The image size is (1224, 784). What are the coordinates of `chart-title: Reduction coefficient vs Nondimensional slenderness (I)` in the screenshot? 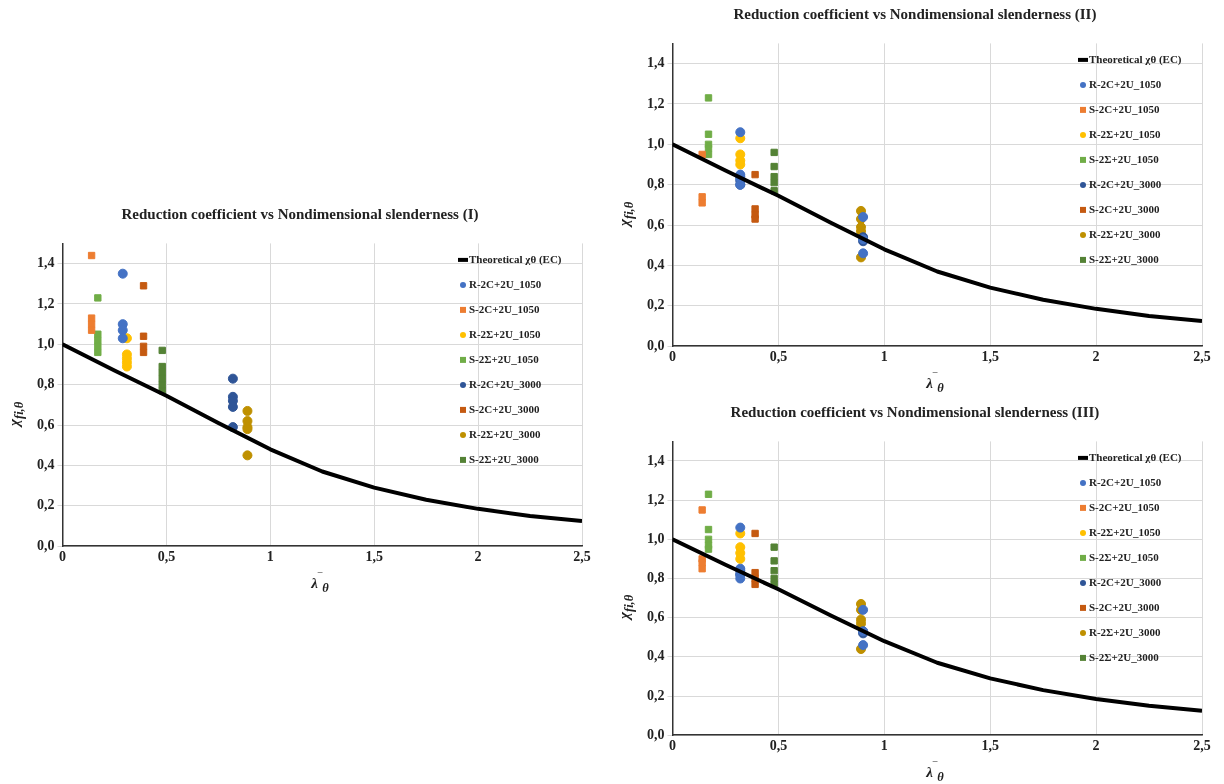 It's located at (300, 214).